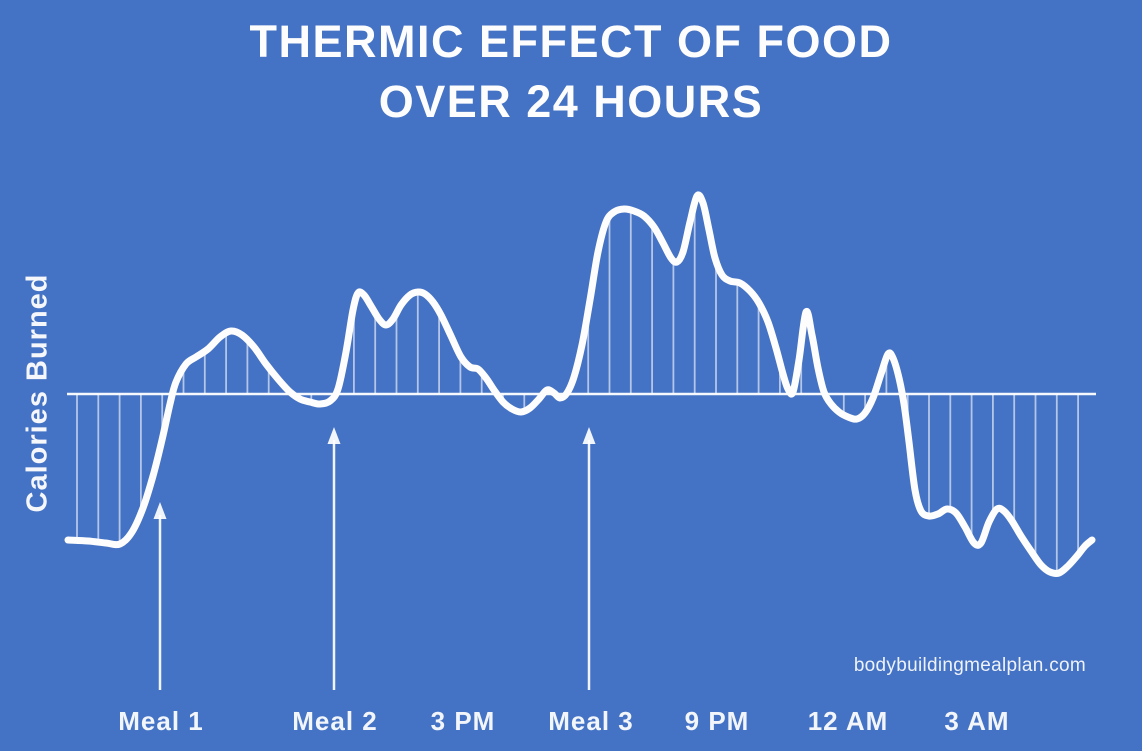  Describe the element at coordinates (591, 721) in the screenshot. I see `x-axis-label-meal-3: Meal 3` at that location.